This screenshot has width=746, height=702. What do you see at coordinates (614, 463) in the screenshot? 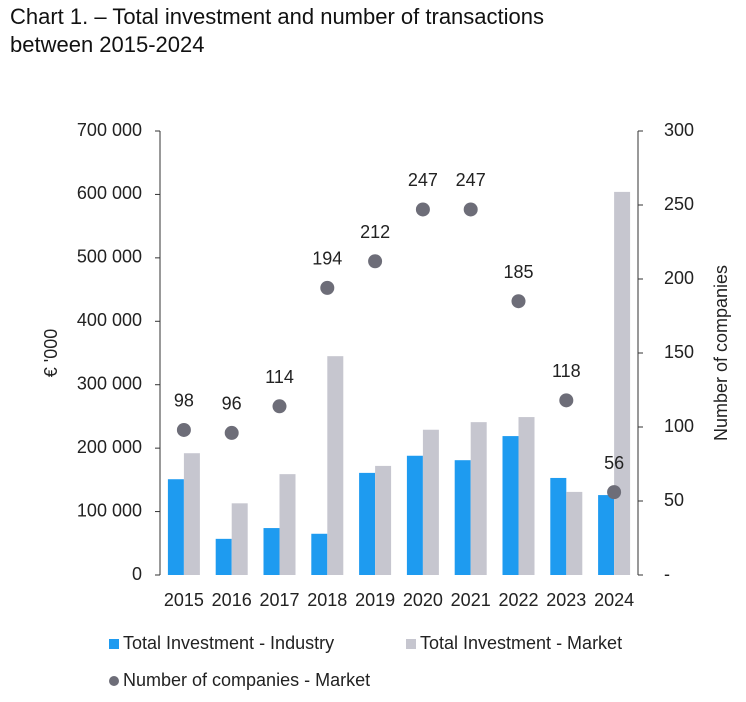
I see `data-label: 56` at bounding box center [614, 463].